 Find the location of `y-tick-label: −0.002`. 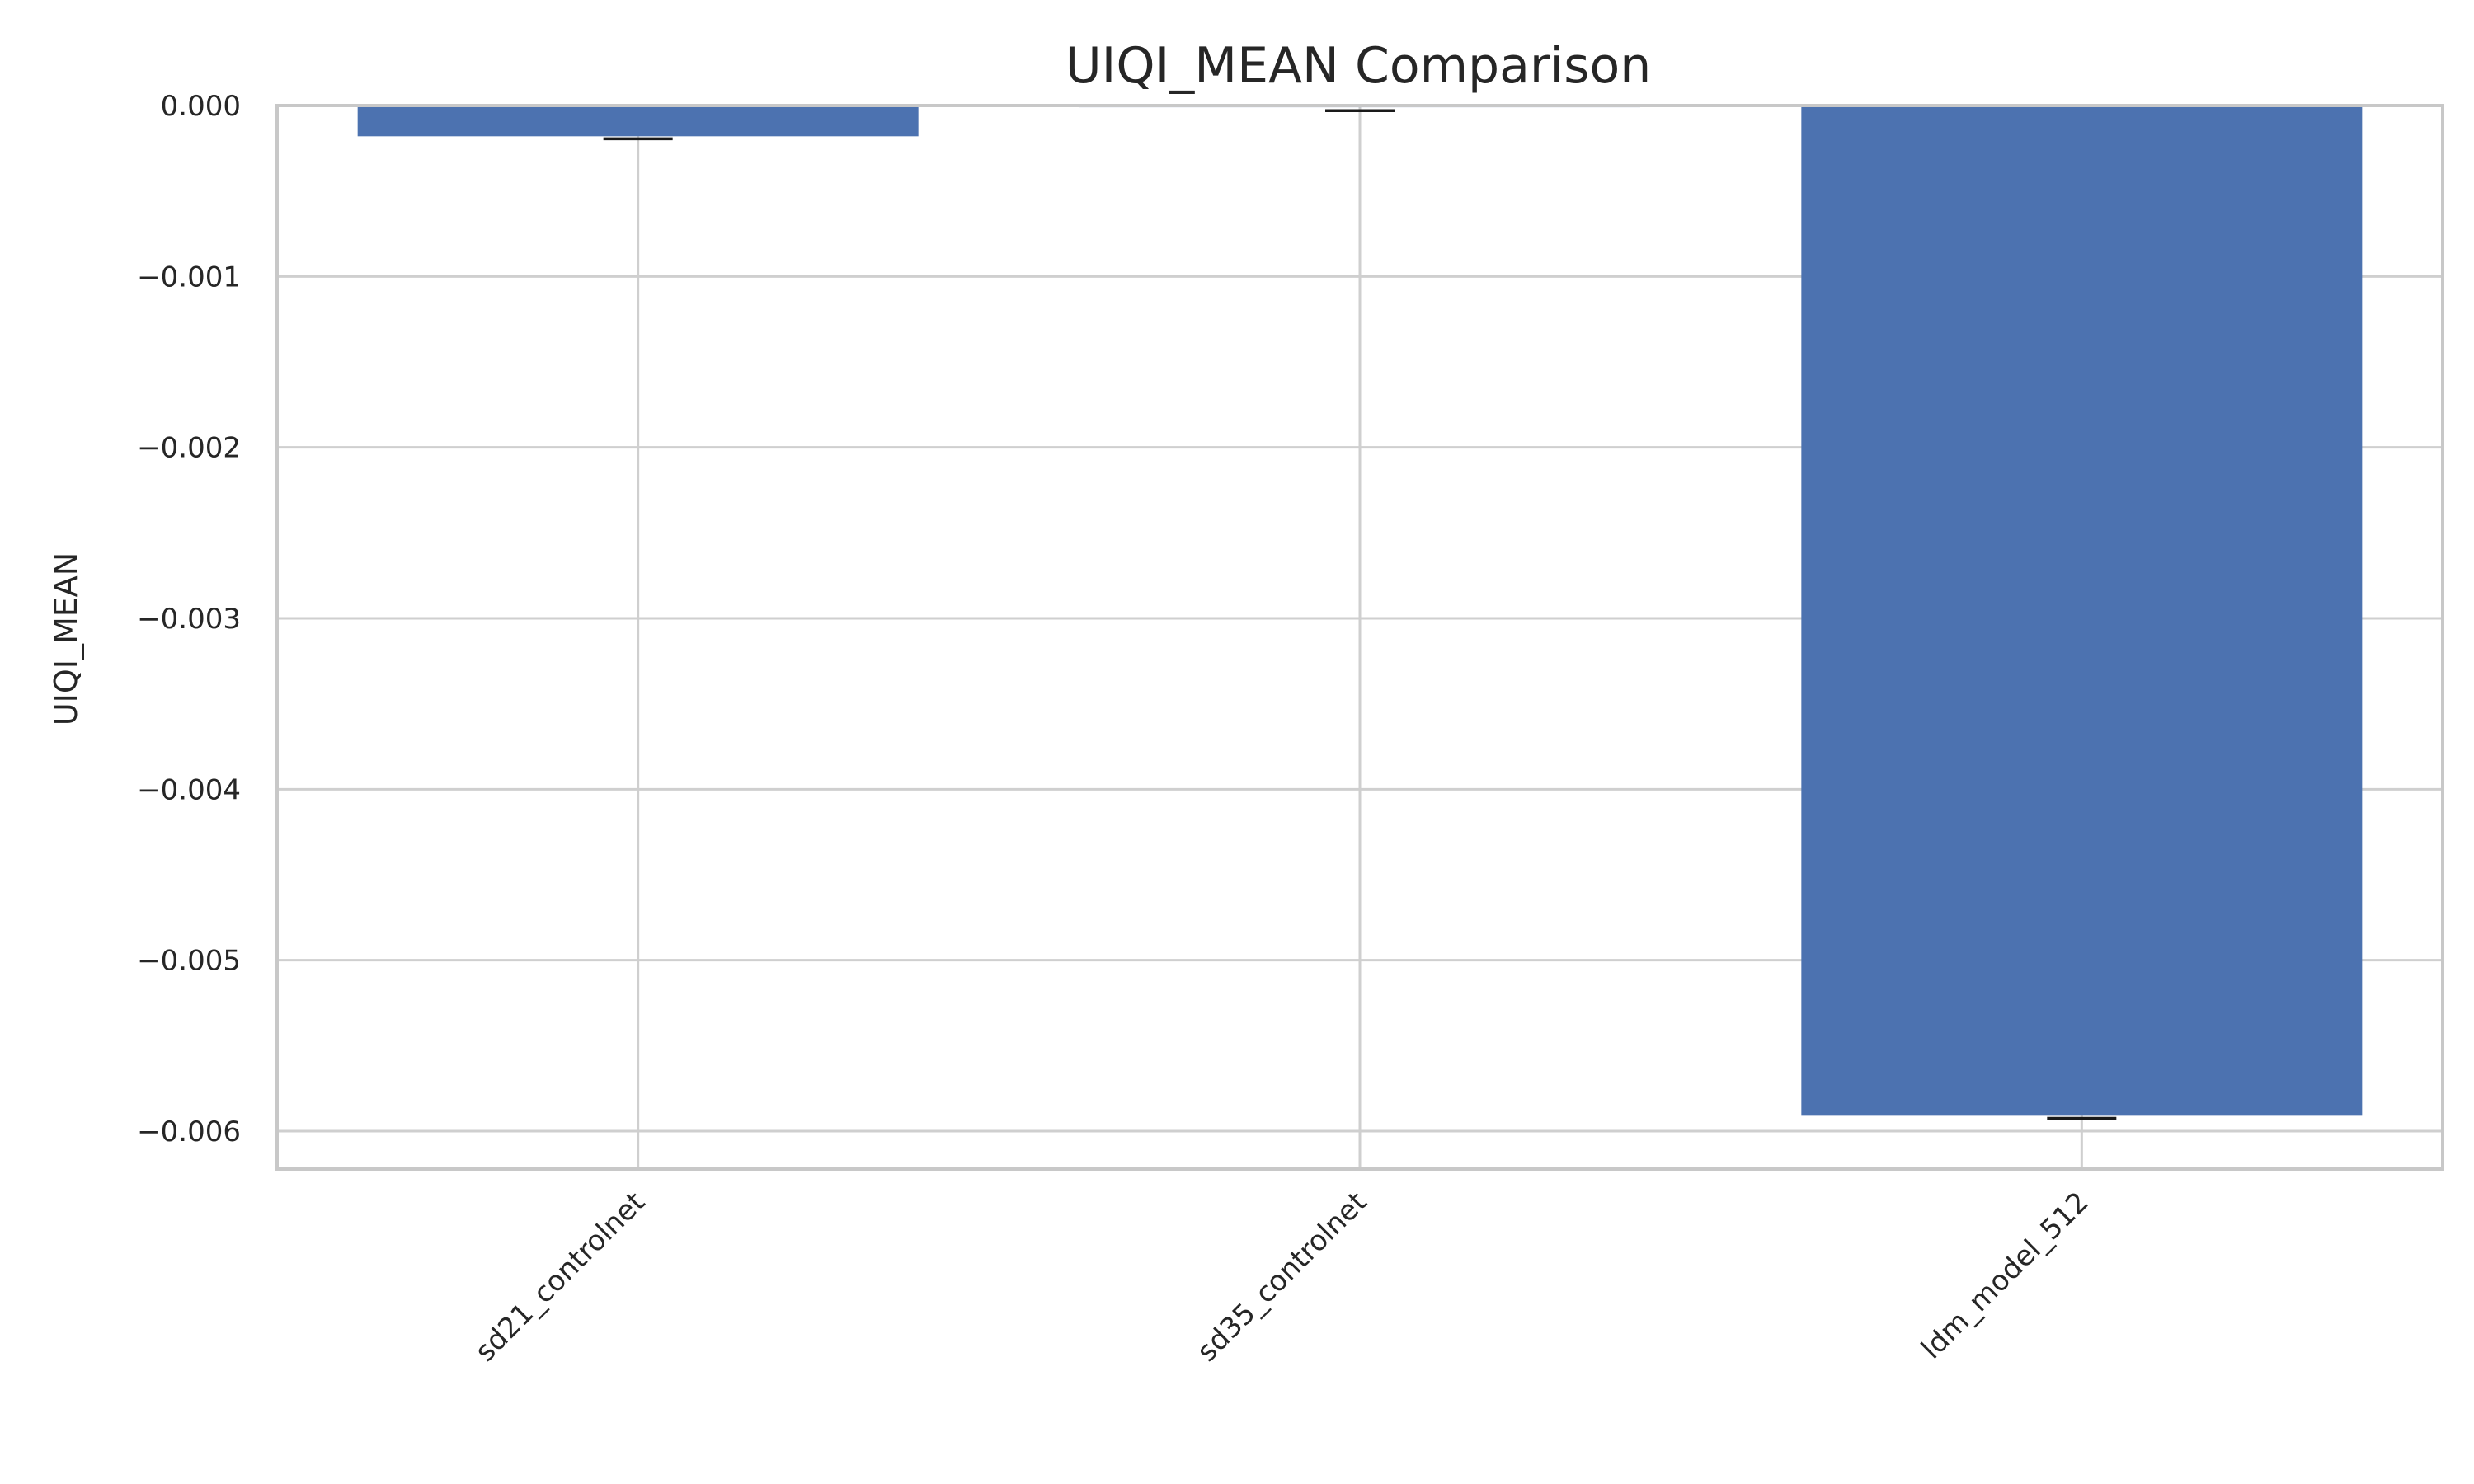

y-tick-label: −0.002 is located at coordinates (189, 449).